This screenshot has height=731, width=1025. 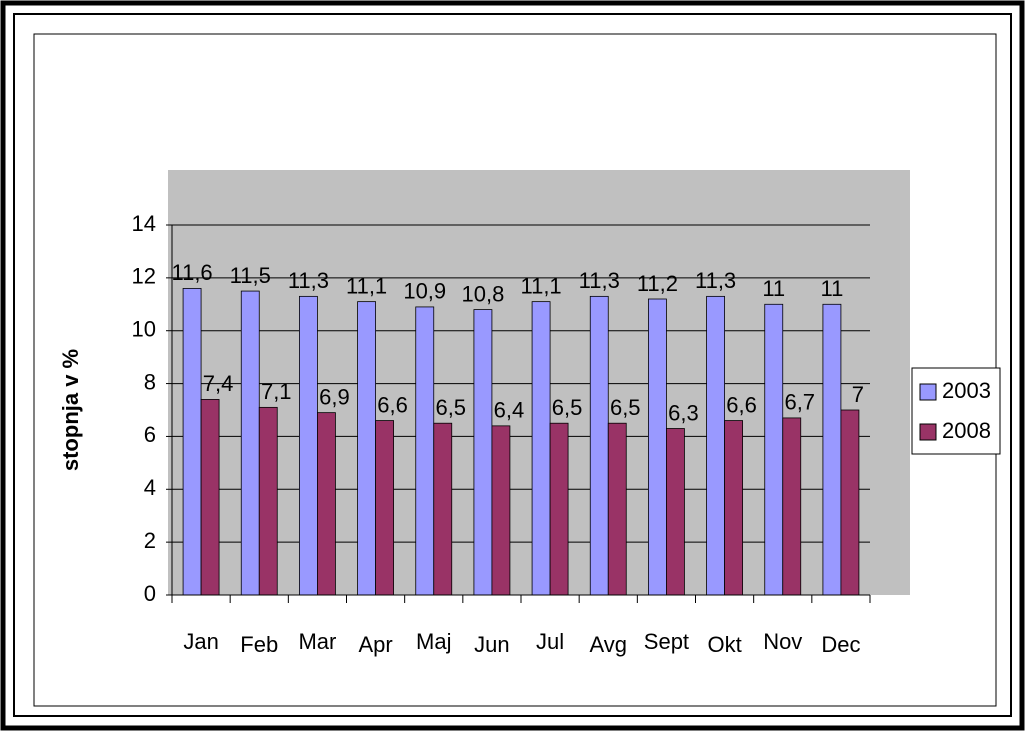 I want to click on y-tick-label: 8, so click(x=150, y=381).